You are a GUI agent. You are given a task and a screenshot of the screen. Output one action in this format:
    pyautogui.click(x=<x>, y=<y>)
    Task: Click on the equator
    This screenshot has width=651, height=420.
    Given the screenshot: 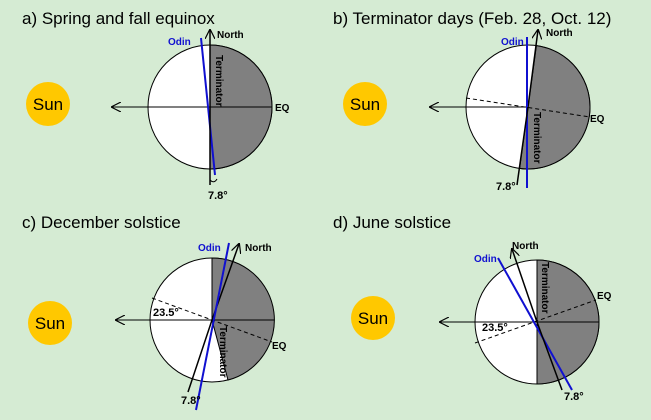 What is the action you would take?
    pyautogui.click(x=535, y=321)
    